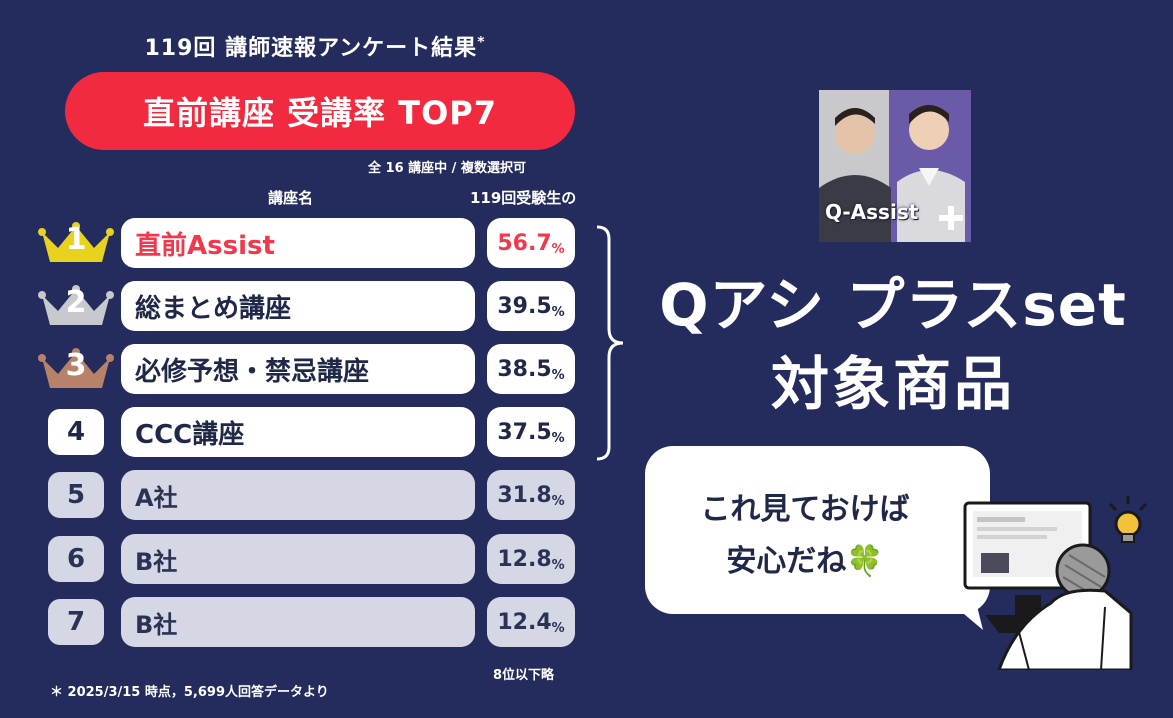  Describe the element at coordinates (298, 495) in the screenshot. I see `course-name: A社` at that location.